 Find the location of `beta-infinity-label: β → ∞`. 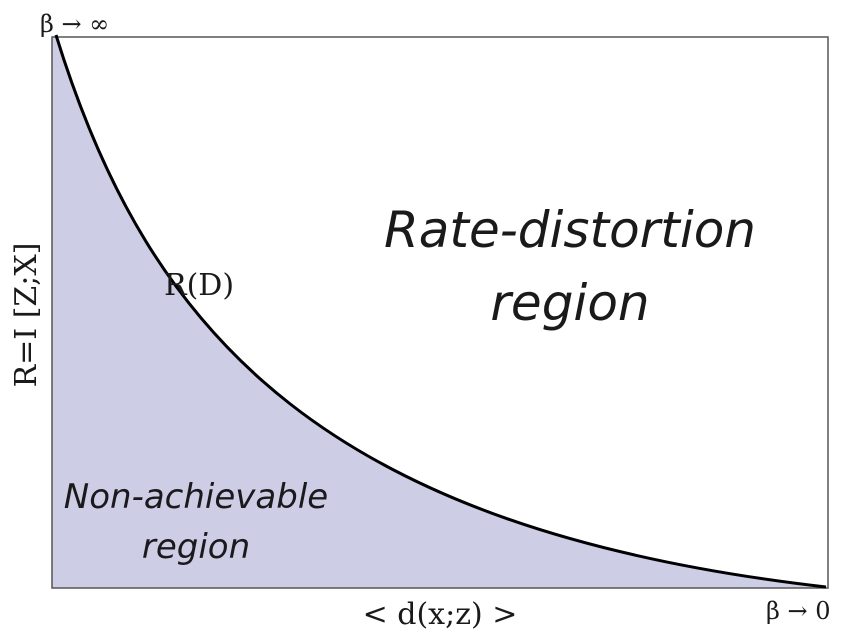

beta-infinity-label: β → ∞ is located at coordinates (74, 24).